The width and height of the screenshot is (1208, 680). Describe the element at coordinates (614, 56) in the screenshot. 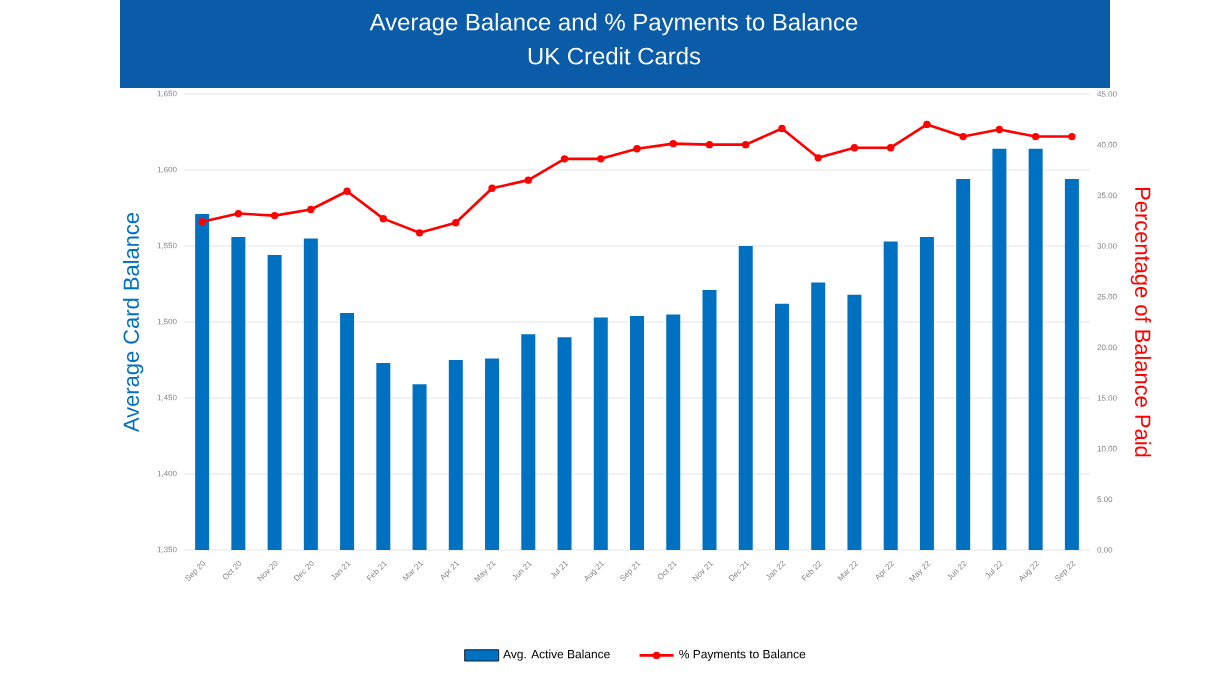

I see `chart-subtitle: UK Credit Cards` at that location.